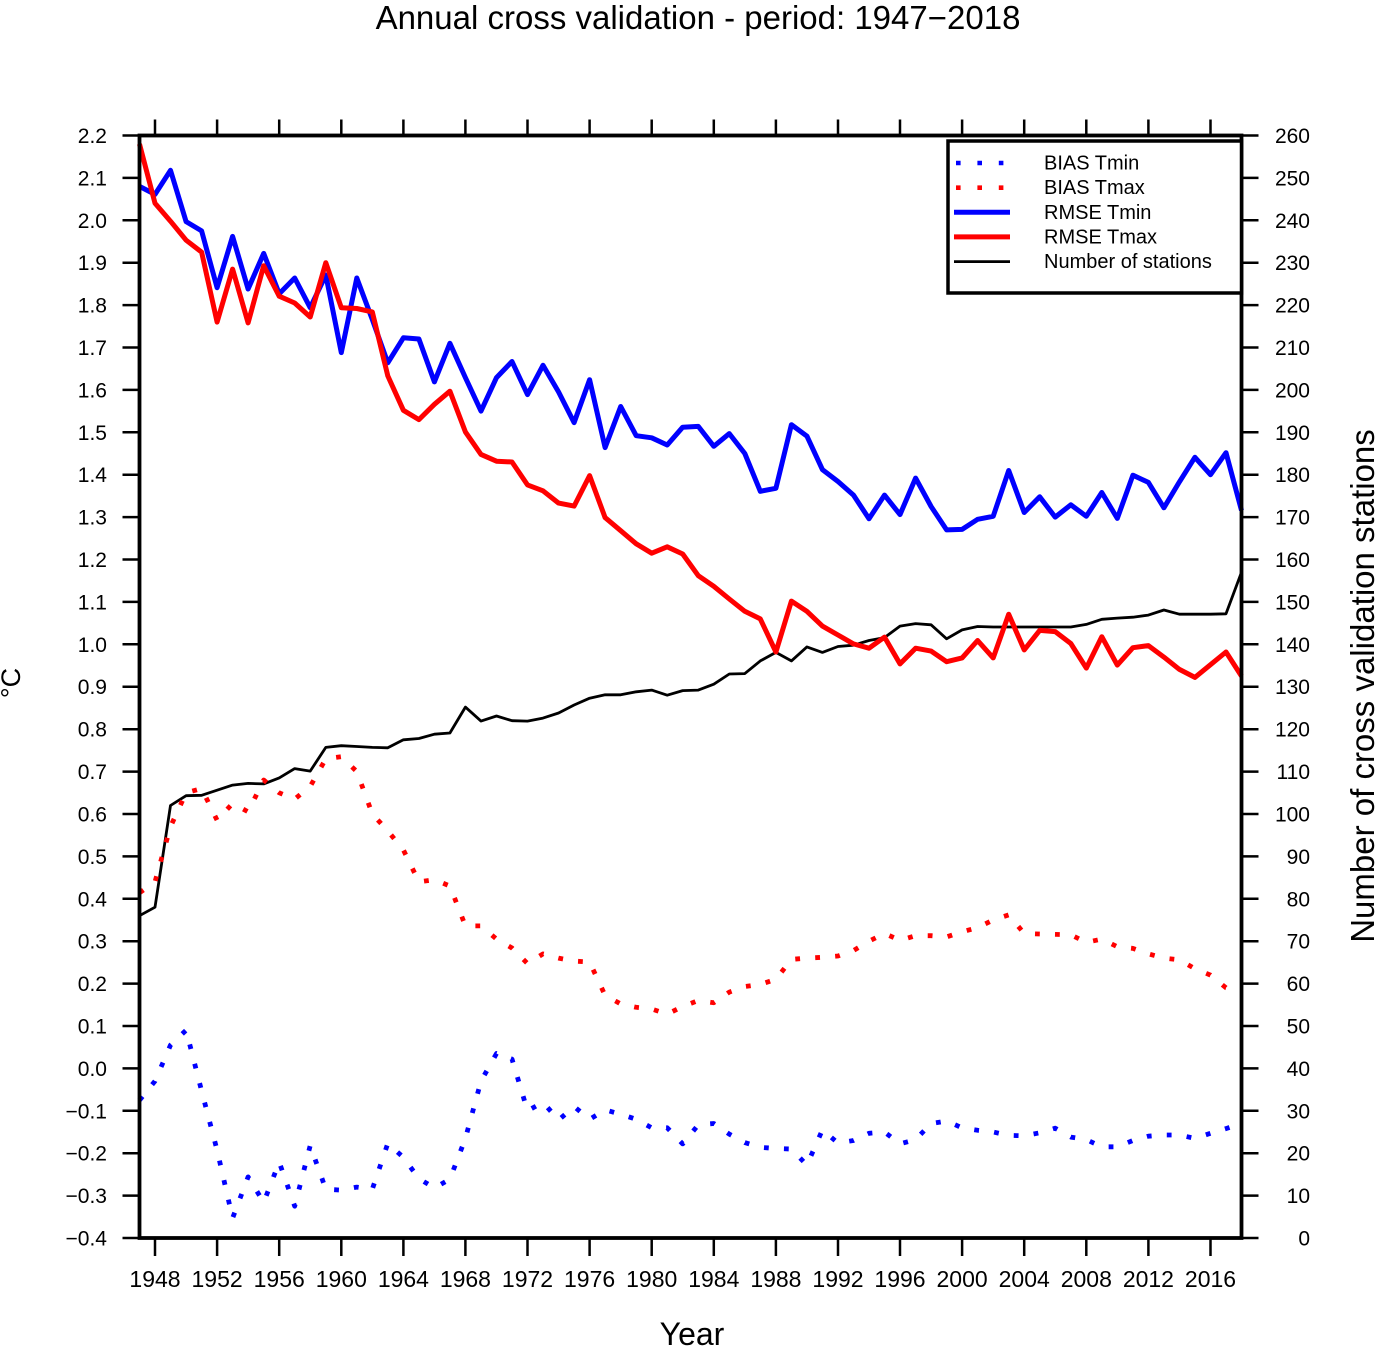 The image size is (1375, 1355). Describe the element at coordinates (92, 221) in the screenshot. I see `svg-text: 2.0` at that location.